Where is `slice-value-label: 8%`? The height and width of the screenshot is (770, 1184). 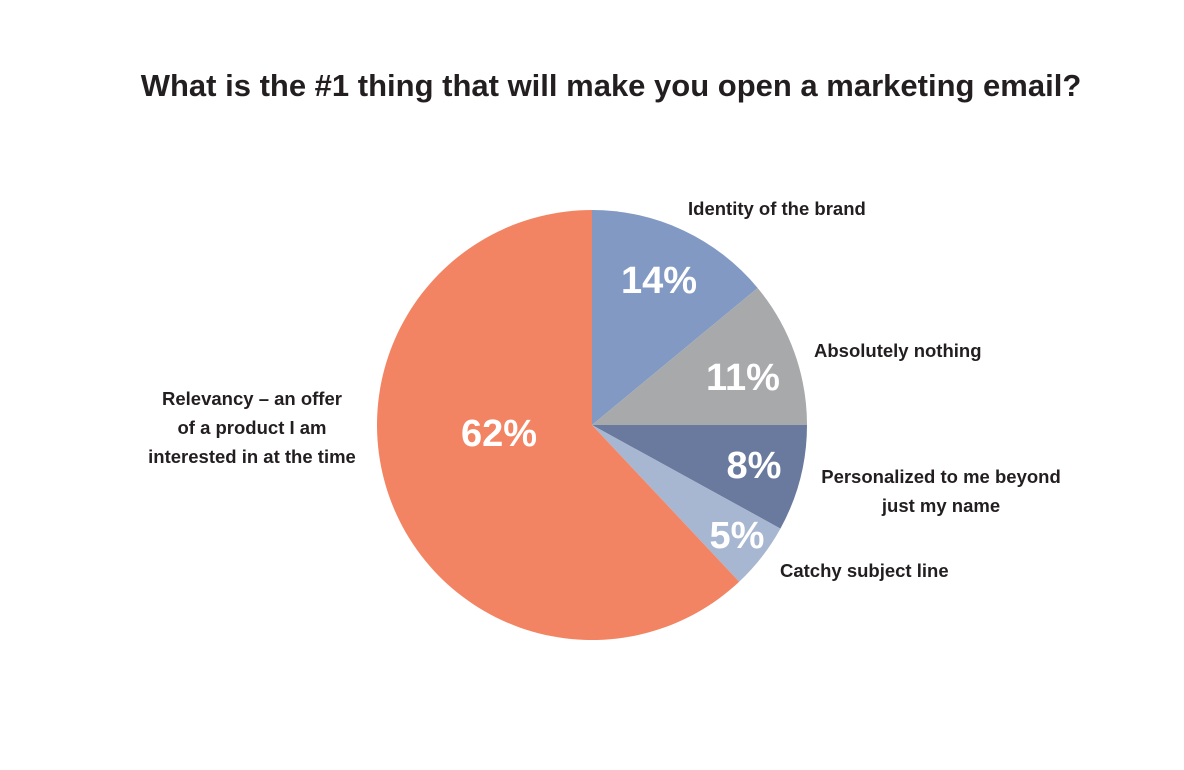 slice-value-label: 8% is located at coordinates (754, 466).